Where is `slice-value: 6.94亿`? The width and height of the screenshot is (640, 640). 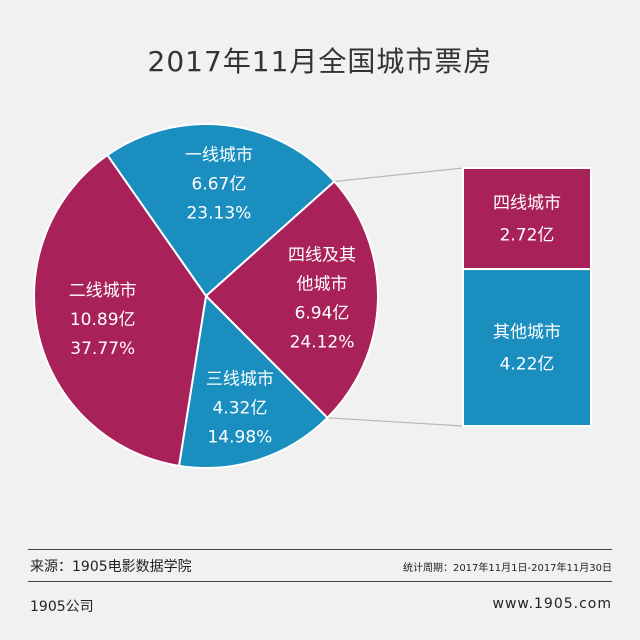
slice-value: 6.94亿 is located at coordinates (322, 314).